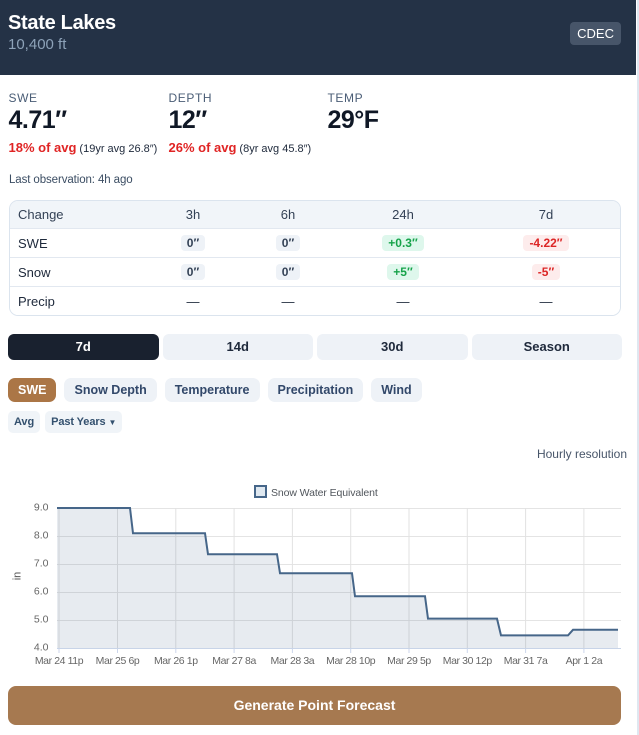 Image resolution: width=639 pixels, height=735 pixels. I want to click on svg-text: 4.0, so click(41, 648).